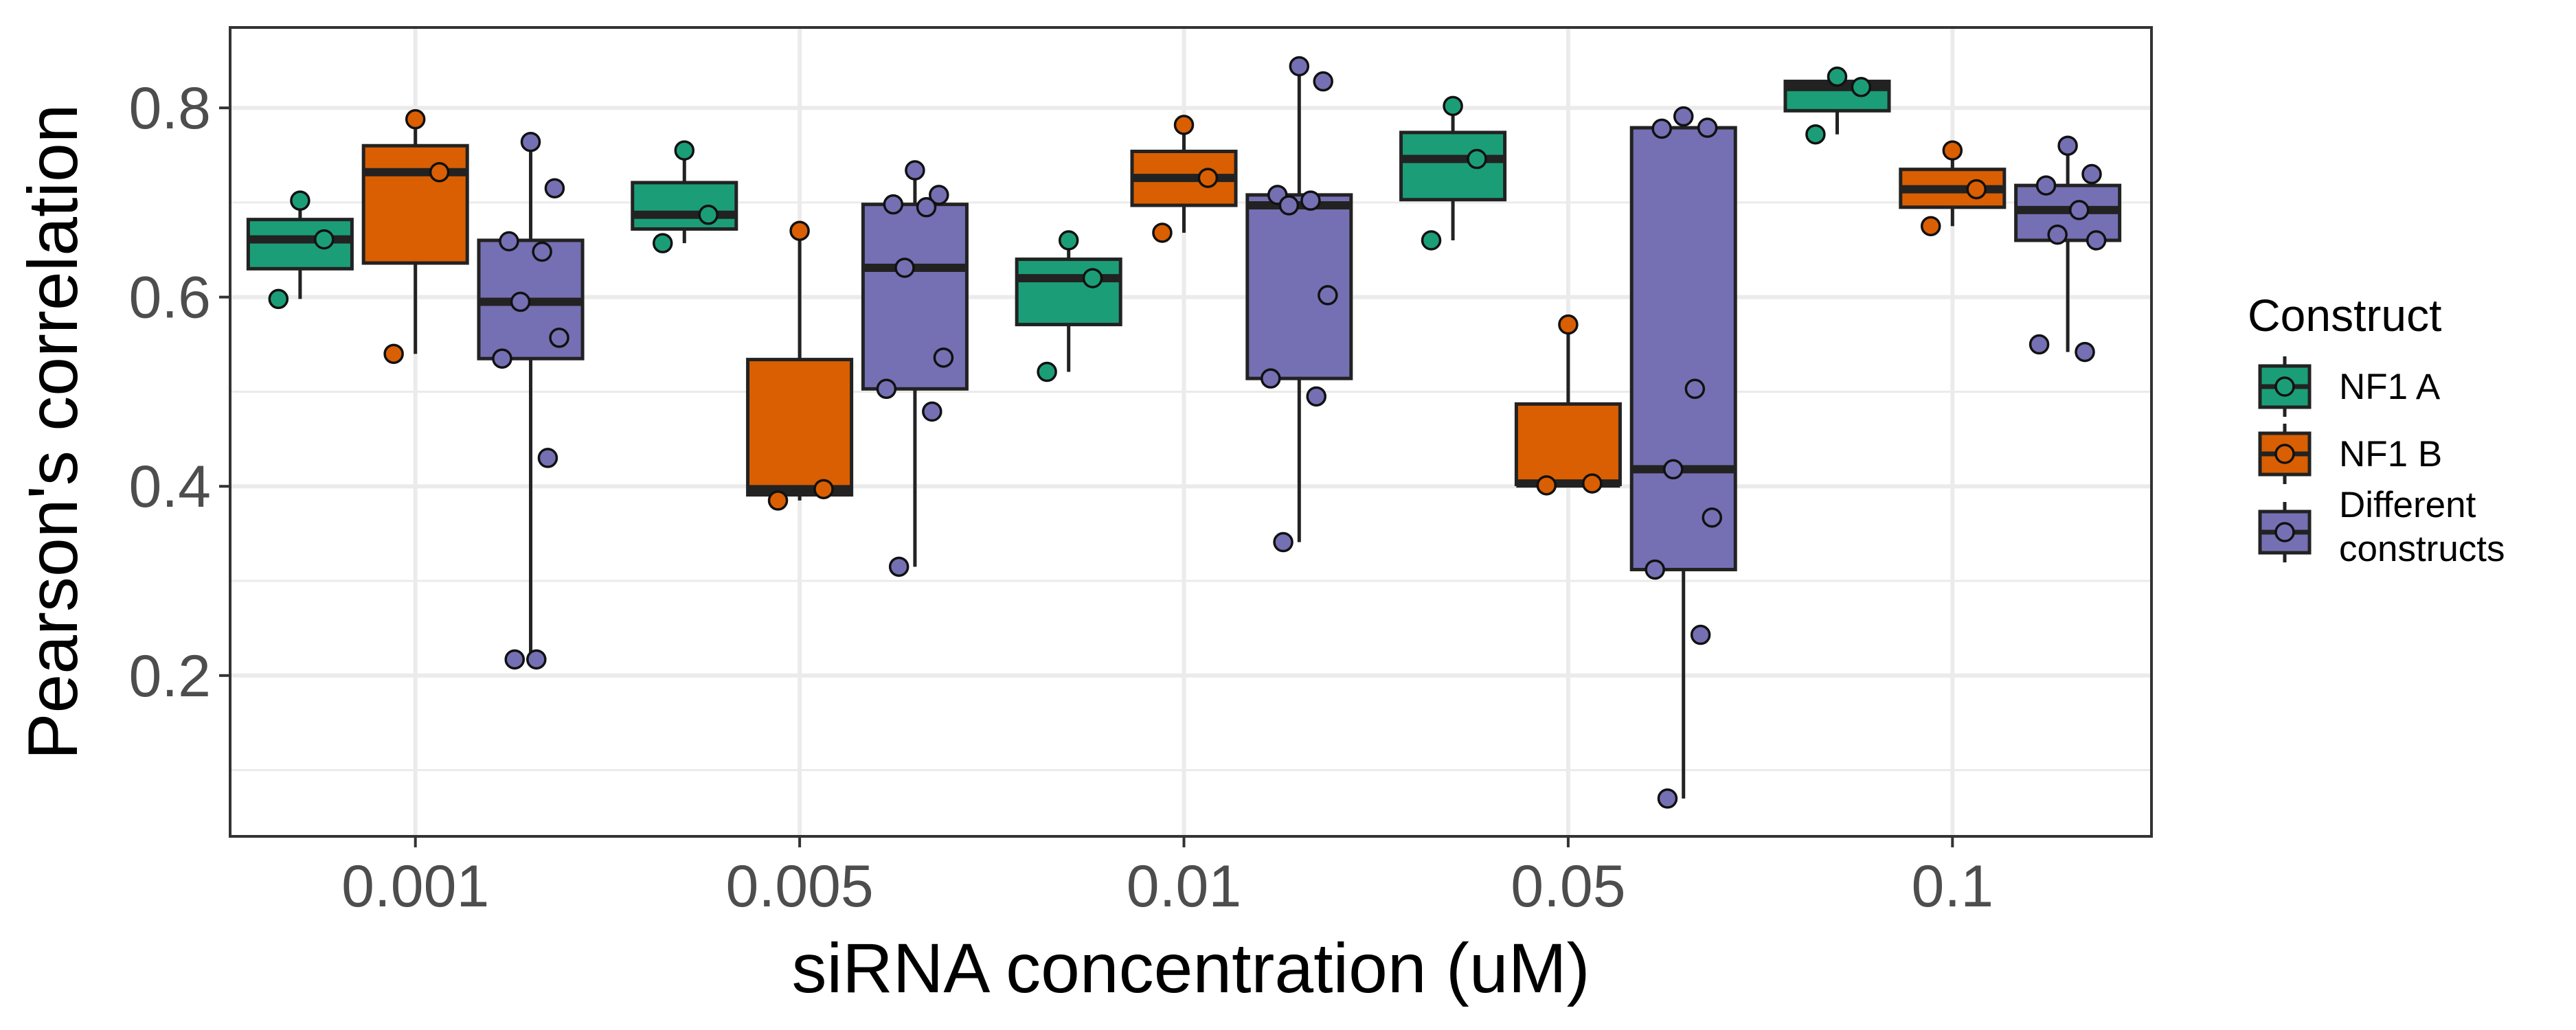  Describe the element at coordinates (169, 298) in the screenshot. I see `y-tick-label: 0.6` at that location.